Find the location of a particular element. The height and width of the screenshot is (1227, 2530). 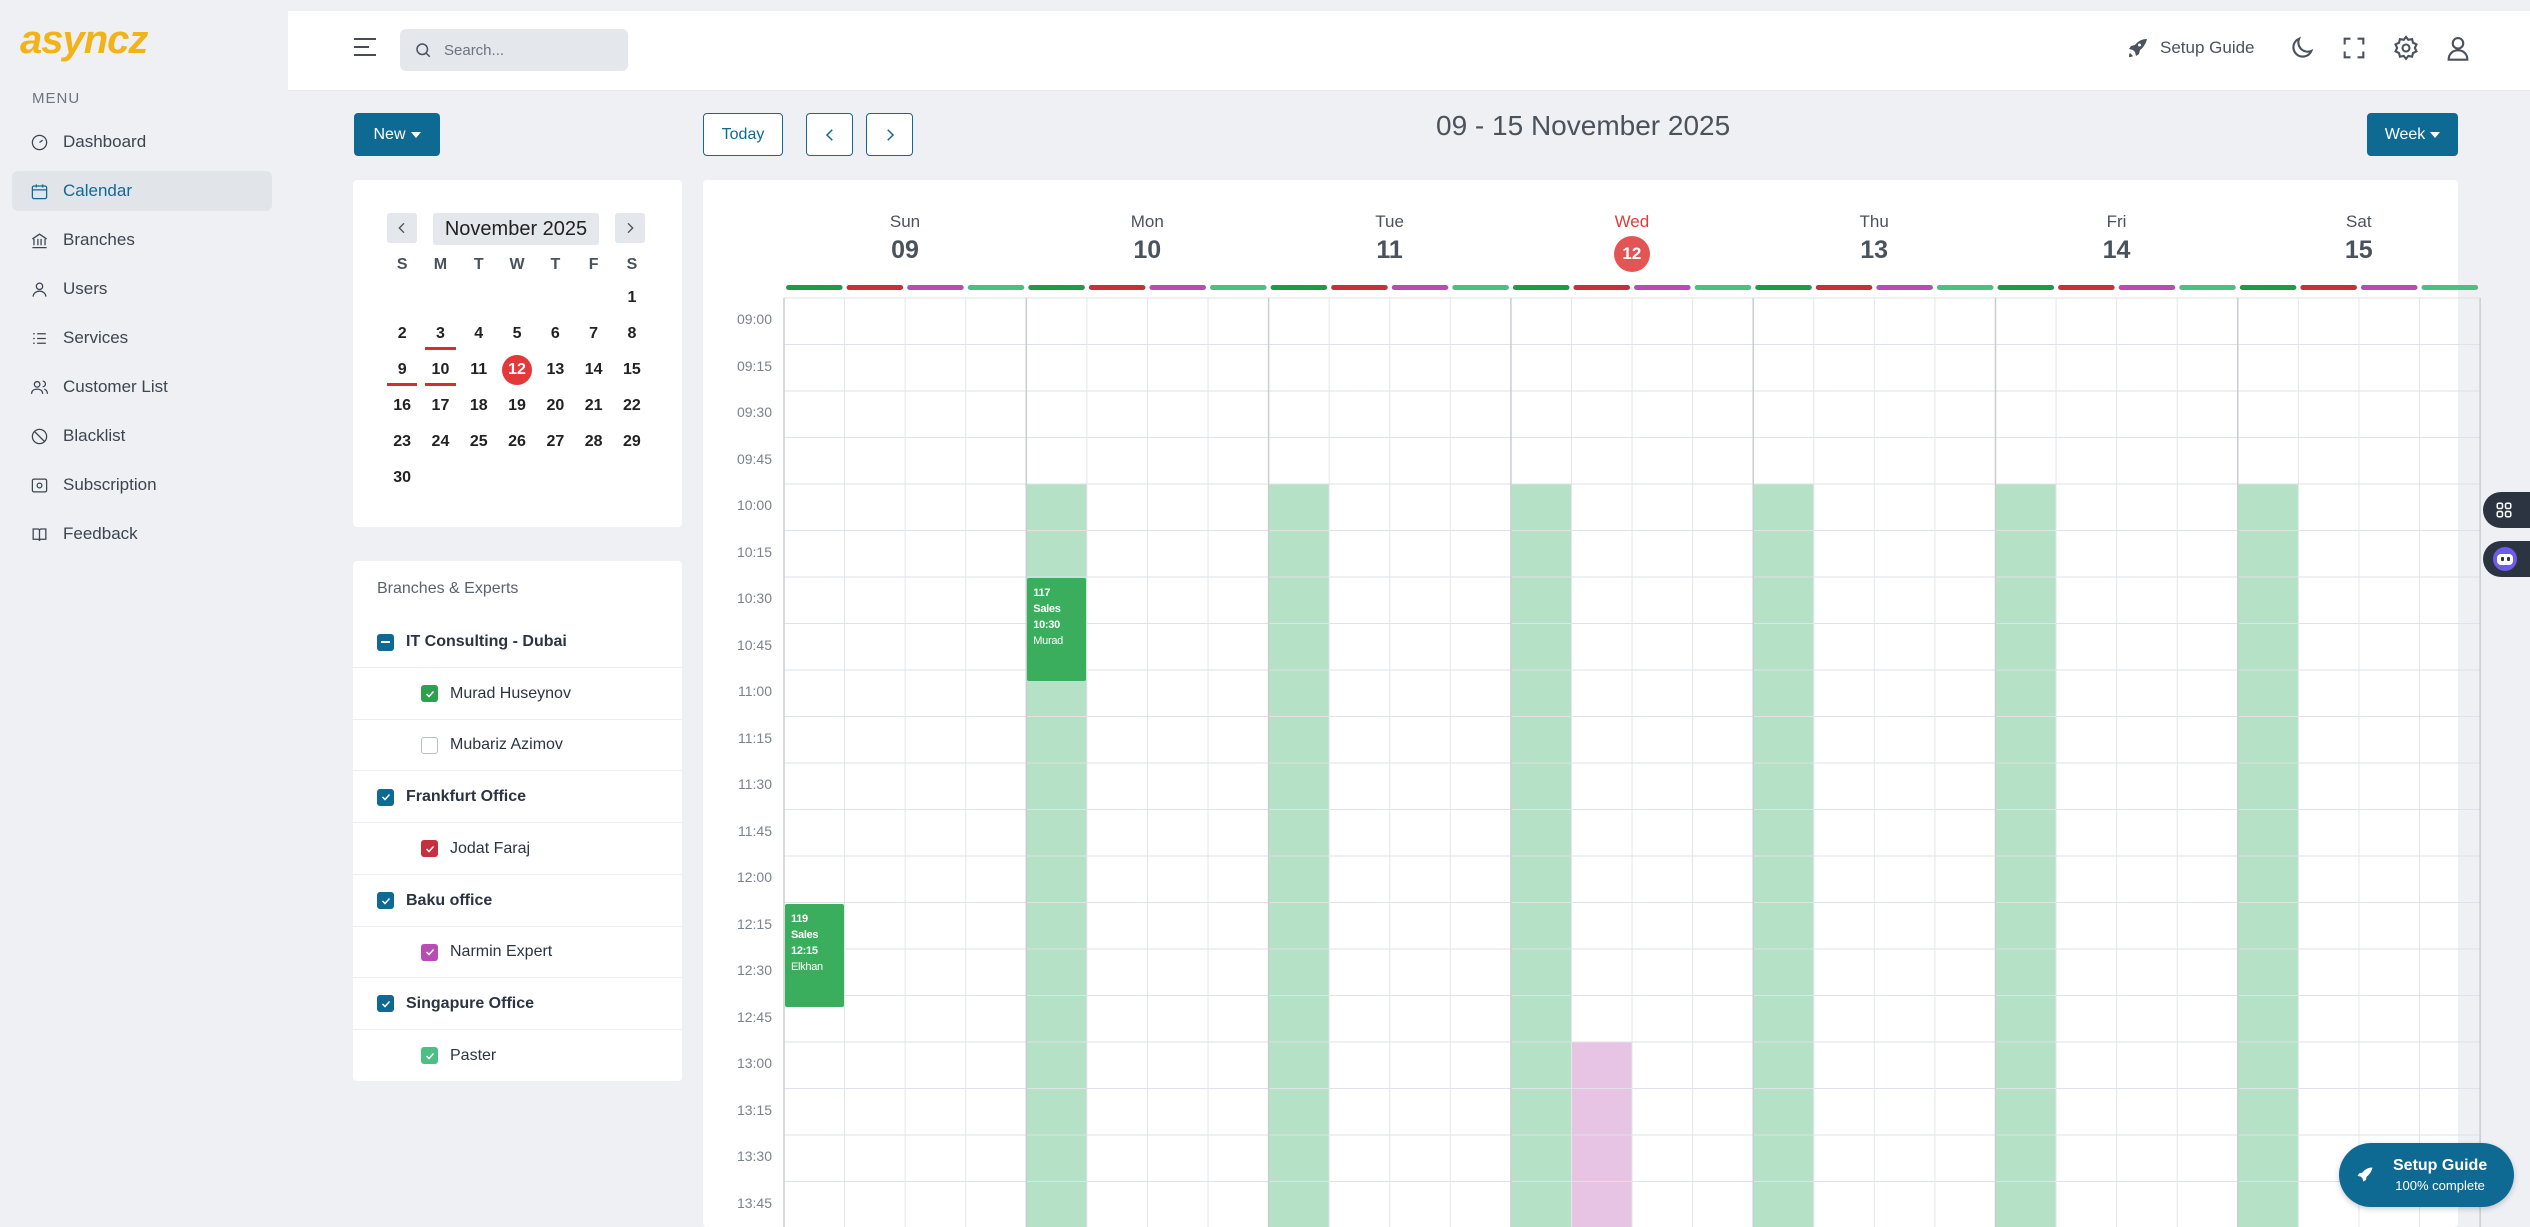

mini-calendar-day: 25 is located at coordinates (479, 442).